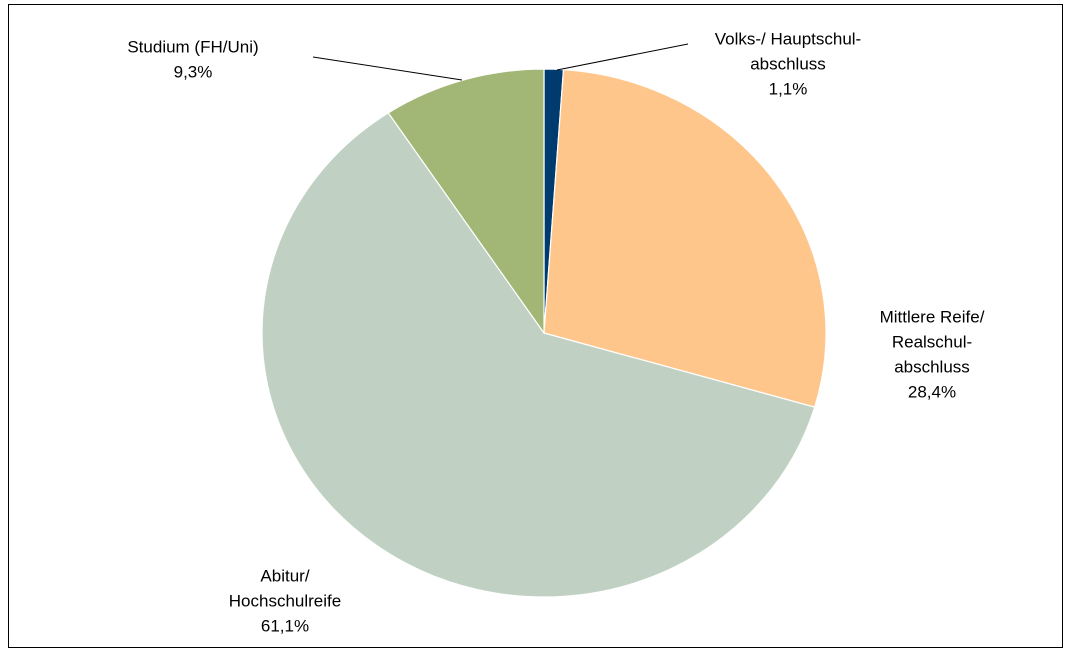 Image resolution: width=1071 pixels, height=652 pixels. Describe the element at coordinates (932, 341) in the screenshot. I see `slice-label: Realschul-` at that location.